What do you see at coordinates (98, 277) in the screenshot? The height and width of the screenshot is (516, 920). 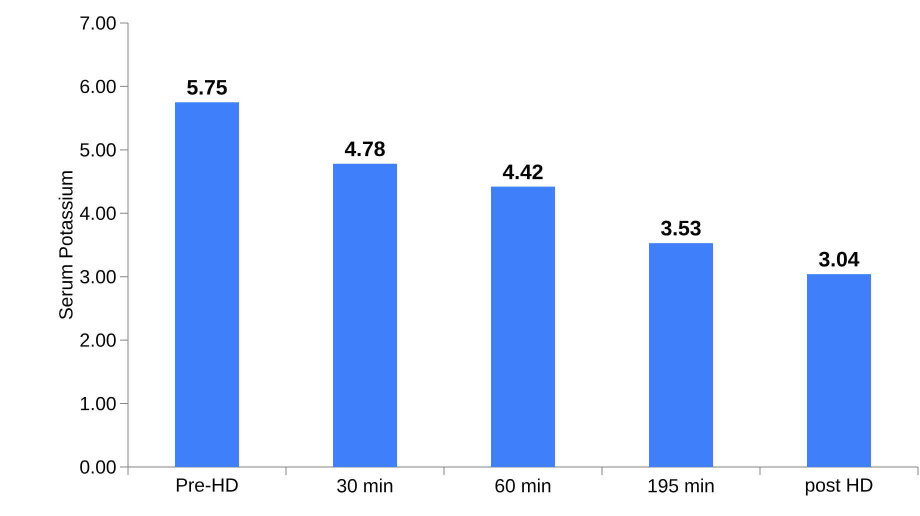 I see `y-tick-label: 3.00` at bounding box center [98, 277].